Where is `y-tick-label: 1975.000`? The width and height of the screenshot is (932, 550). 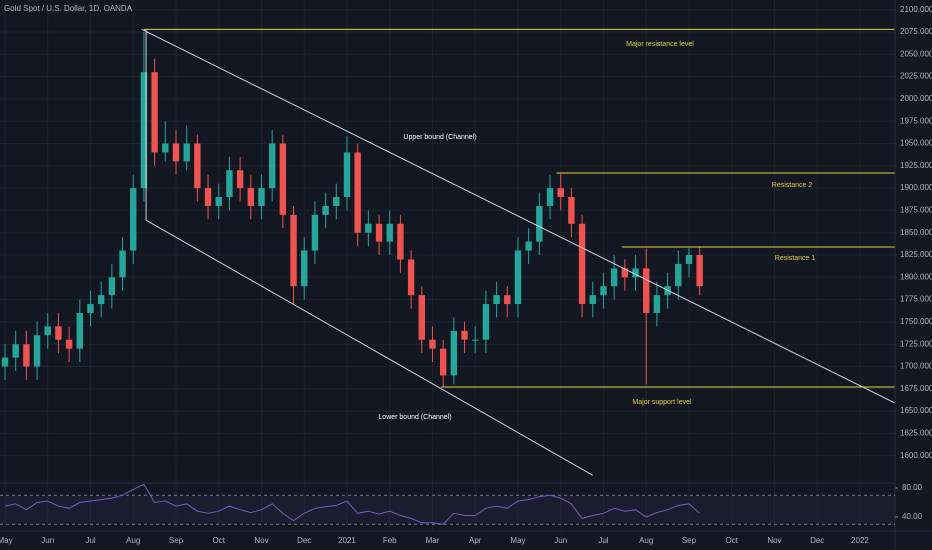
y-tick-label: 1975.000 is located at coordinates (916, 120).